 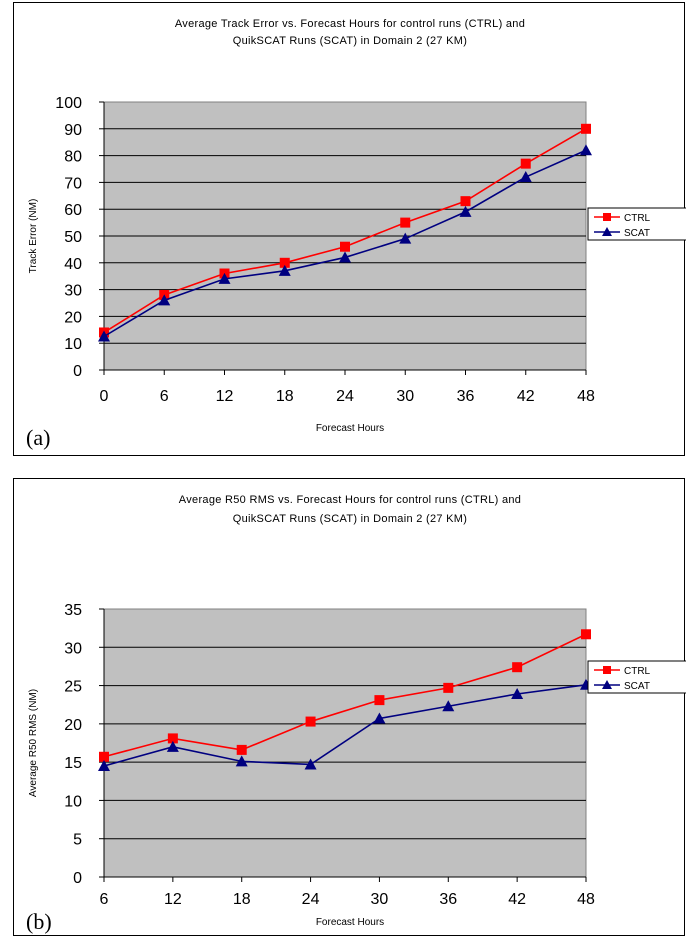 I want to click on series-line-scat, so click(x=345, y=725).